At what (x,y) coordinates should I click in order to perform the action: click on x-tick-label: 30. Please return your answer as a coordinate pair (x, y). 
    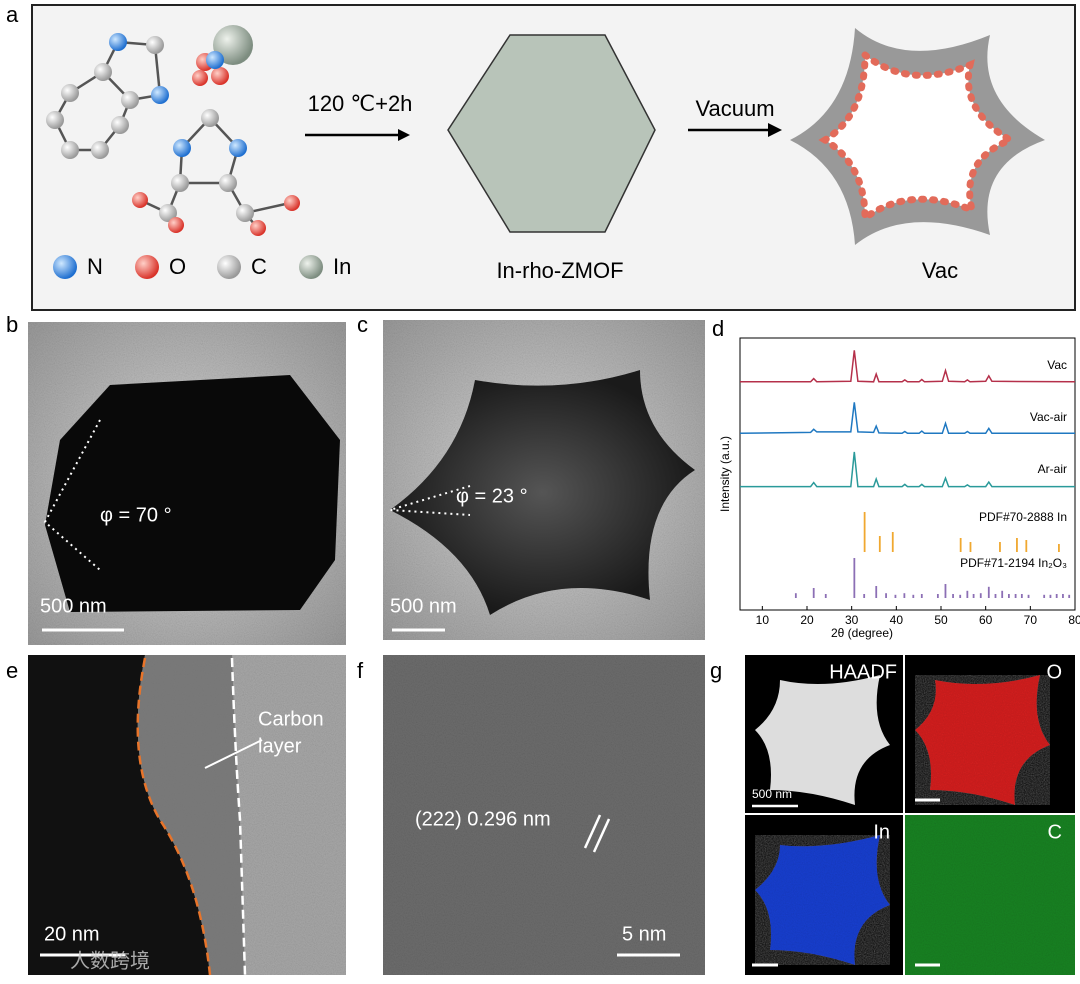
    Looking at the image, I should click on (852, 620).